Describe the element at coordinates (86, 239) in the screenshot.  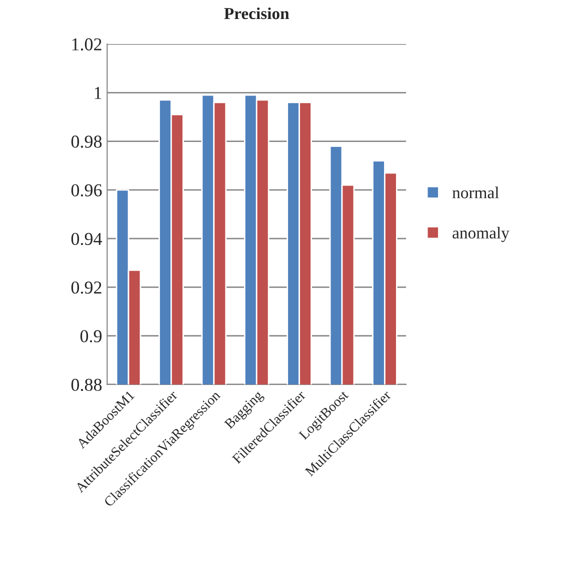
I see `y-tick-label: 0.94` at that location.